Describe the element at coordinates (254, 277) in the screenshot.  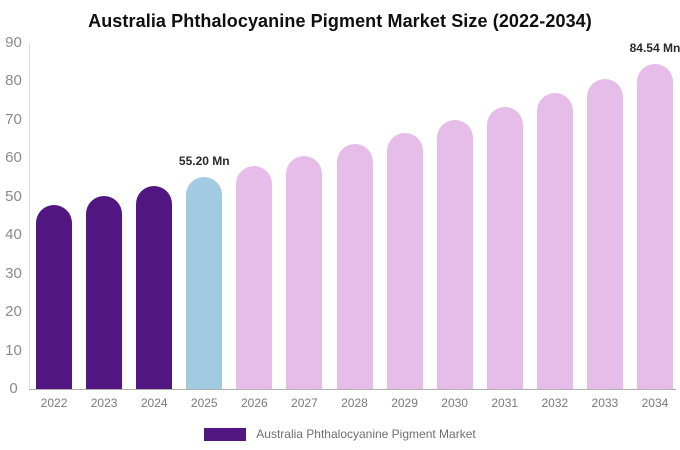
I see `bar-2026` at that location.